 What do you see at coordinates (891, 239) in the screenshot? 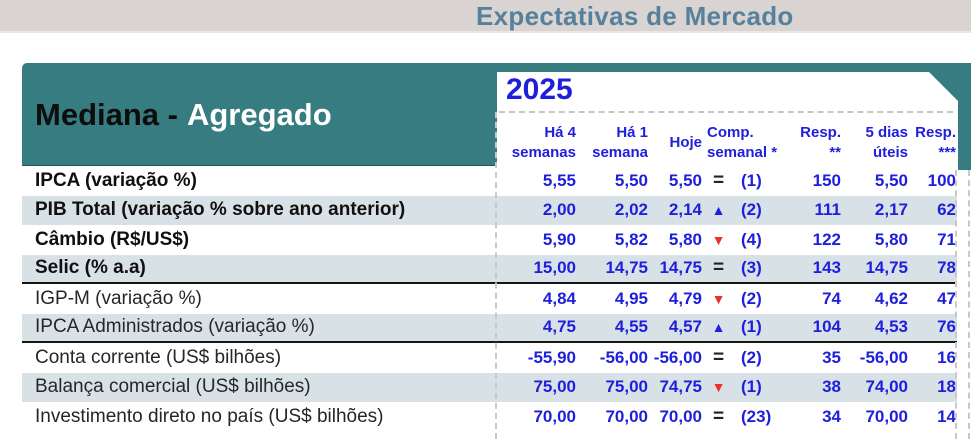
I see `cell-5-dias-uteis: 5,80` at bounding box center [891, 239].